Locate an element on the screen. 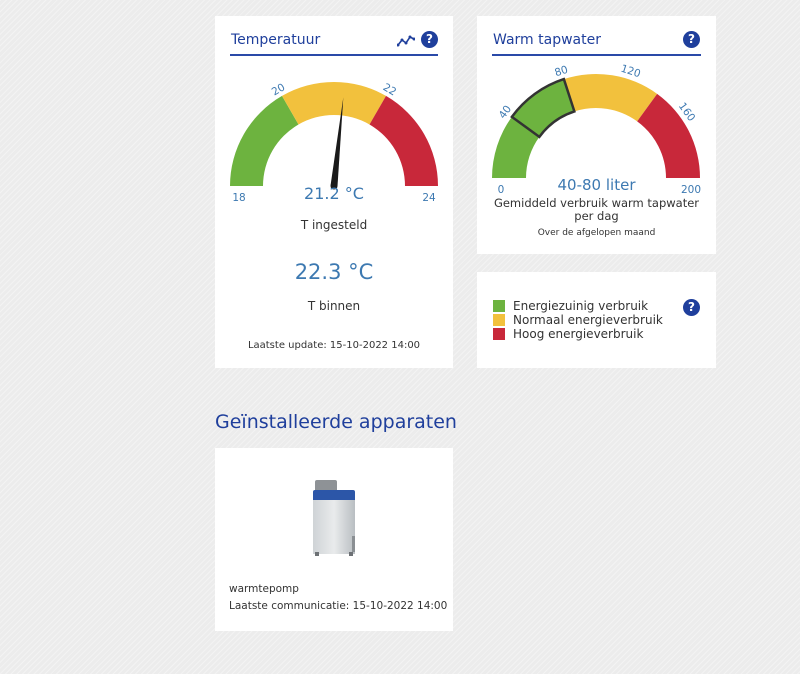 This screenshot has width=800, height=674. legend-label: Hoog energieverbruik is located at coordinates (578, 334).